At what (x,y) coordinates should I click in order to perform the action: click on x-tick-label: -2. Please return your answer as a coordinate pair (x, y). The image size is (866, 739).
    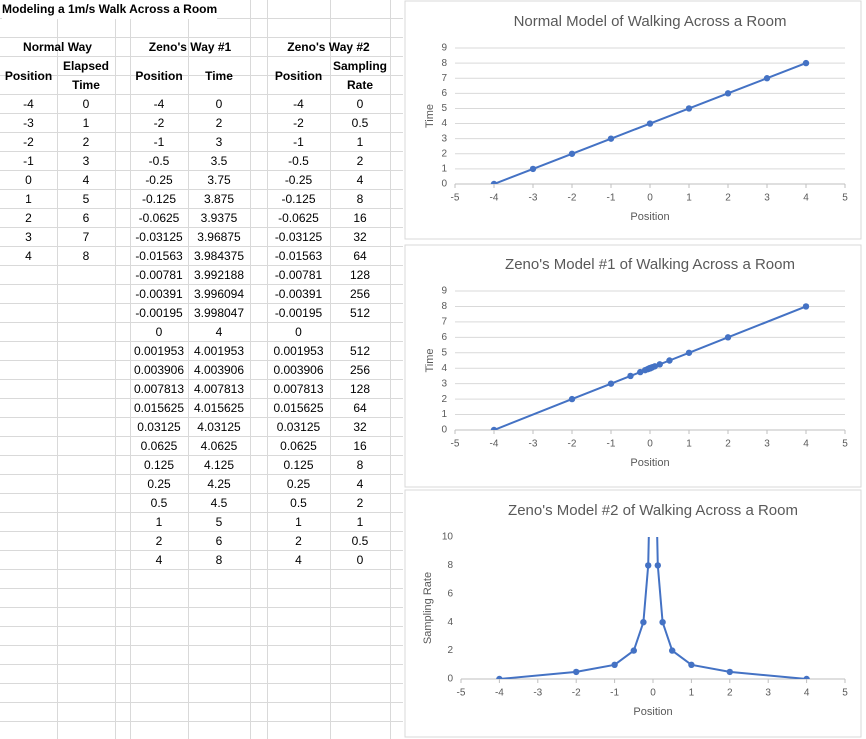
    Looking at the image, I should click on (572, 198).